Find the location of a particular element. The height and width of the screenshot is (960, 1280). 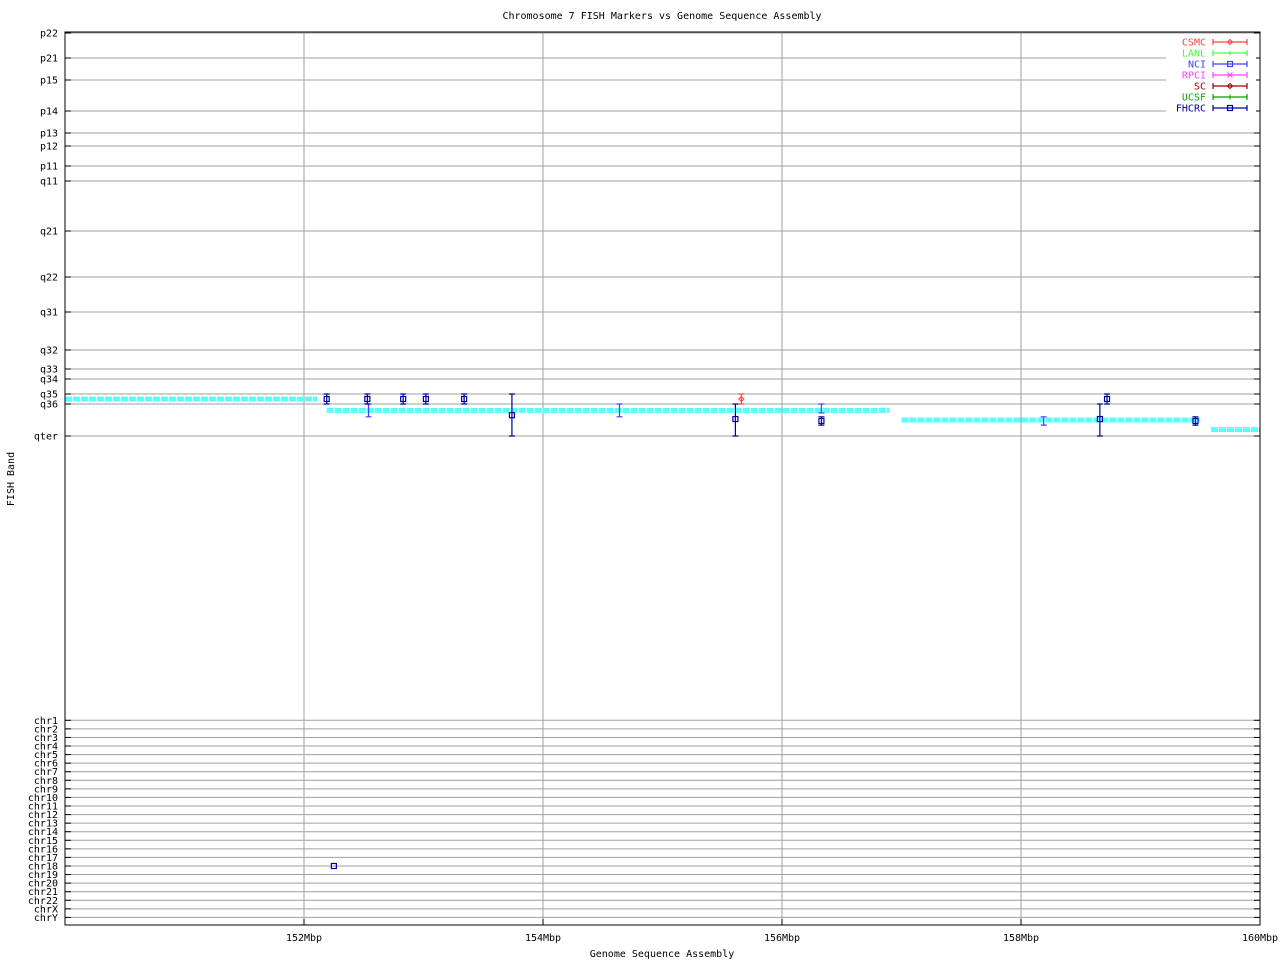

x-axis-label: Genome Sequence Assembly is located at coordinates (662, 954).